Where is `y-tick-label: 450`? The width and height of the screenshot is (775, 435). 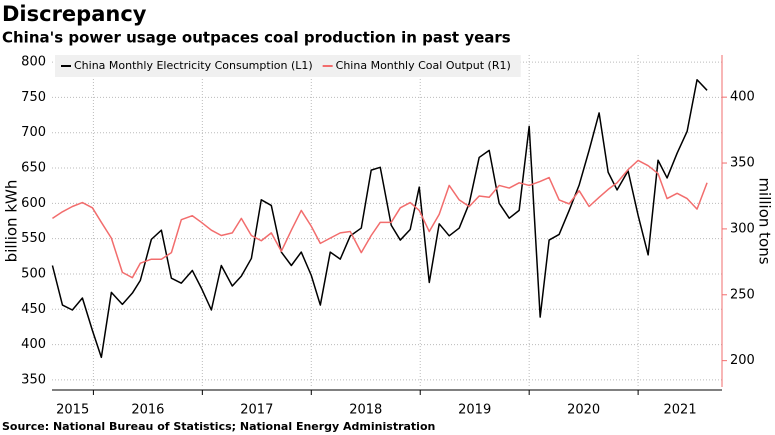 y-tick-label: 450 is located at coordinates (33, 309).